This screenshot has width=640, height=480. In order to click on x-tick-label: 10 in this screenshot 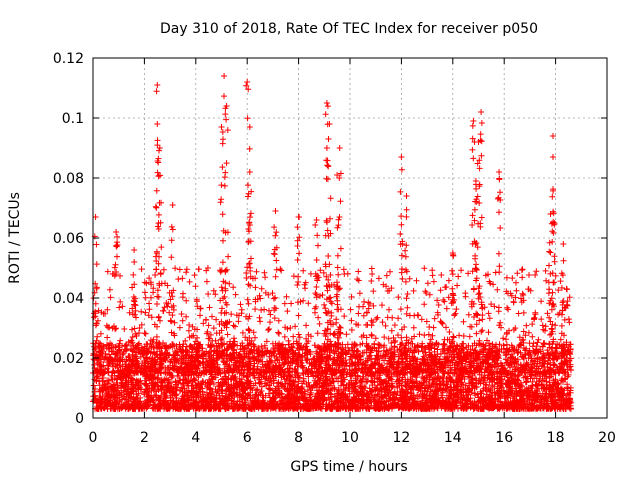, I will do `click(350, 438)`.